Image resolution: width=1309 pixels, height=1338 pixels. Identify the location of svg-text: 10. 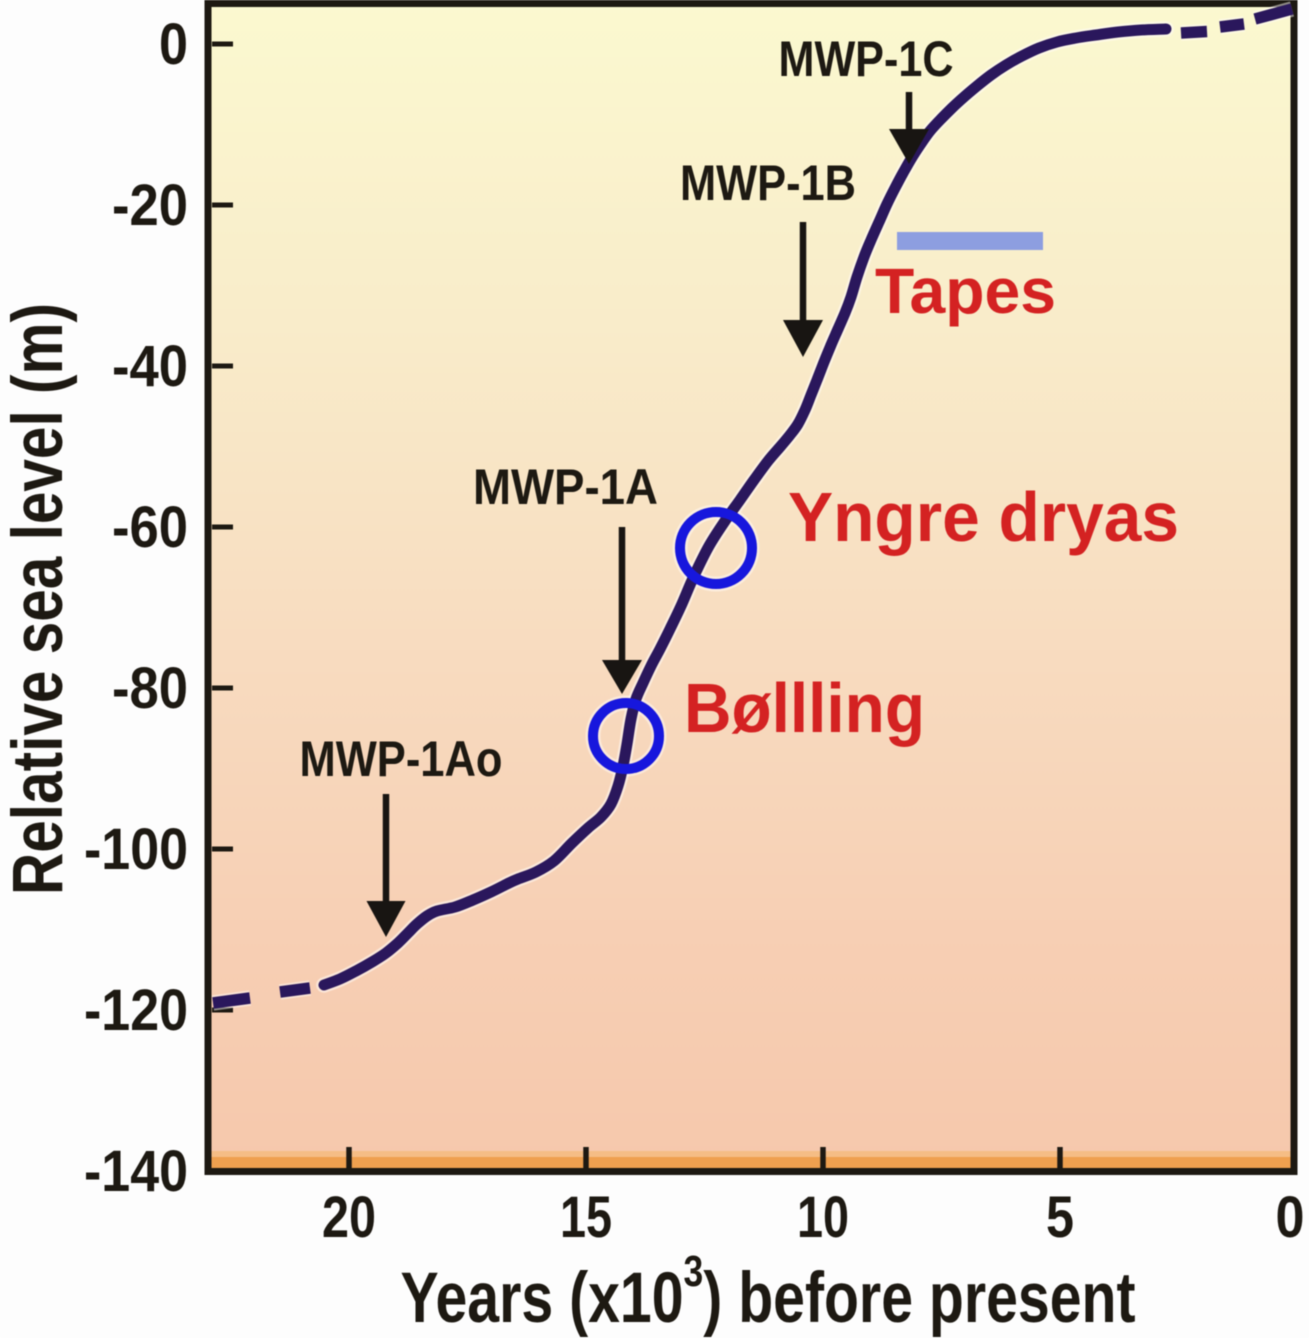
(823, 1217).